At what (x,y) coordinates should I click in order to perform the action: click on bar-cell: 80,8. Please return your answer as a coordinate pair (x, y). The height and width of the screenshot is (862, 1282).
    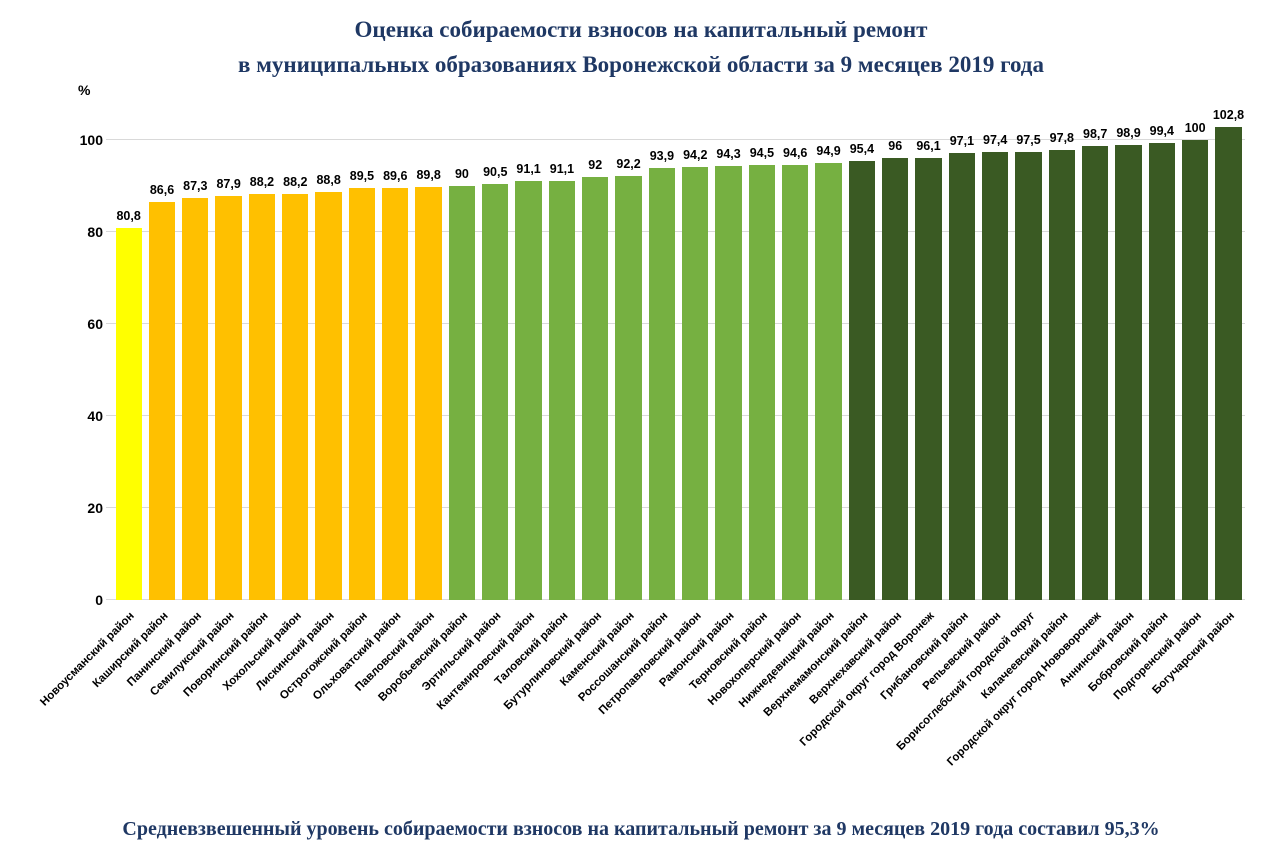
    Looking at the image, I should click on (128, 356).